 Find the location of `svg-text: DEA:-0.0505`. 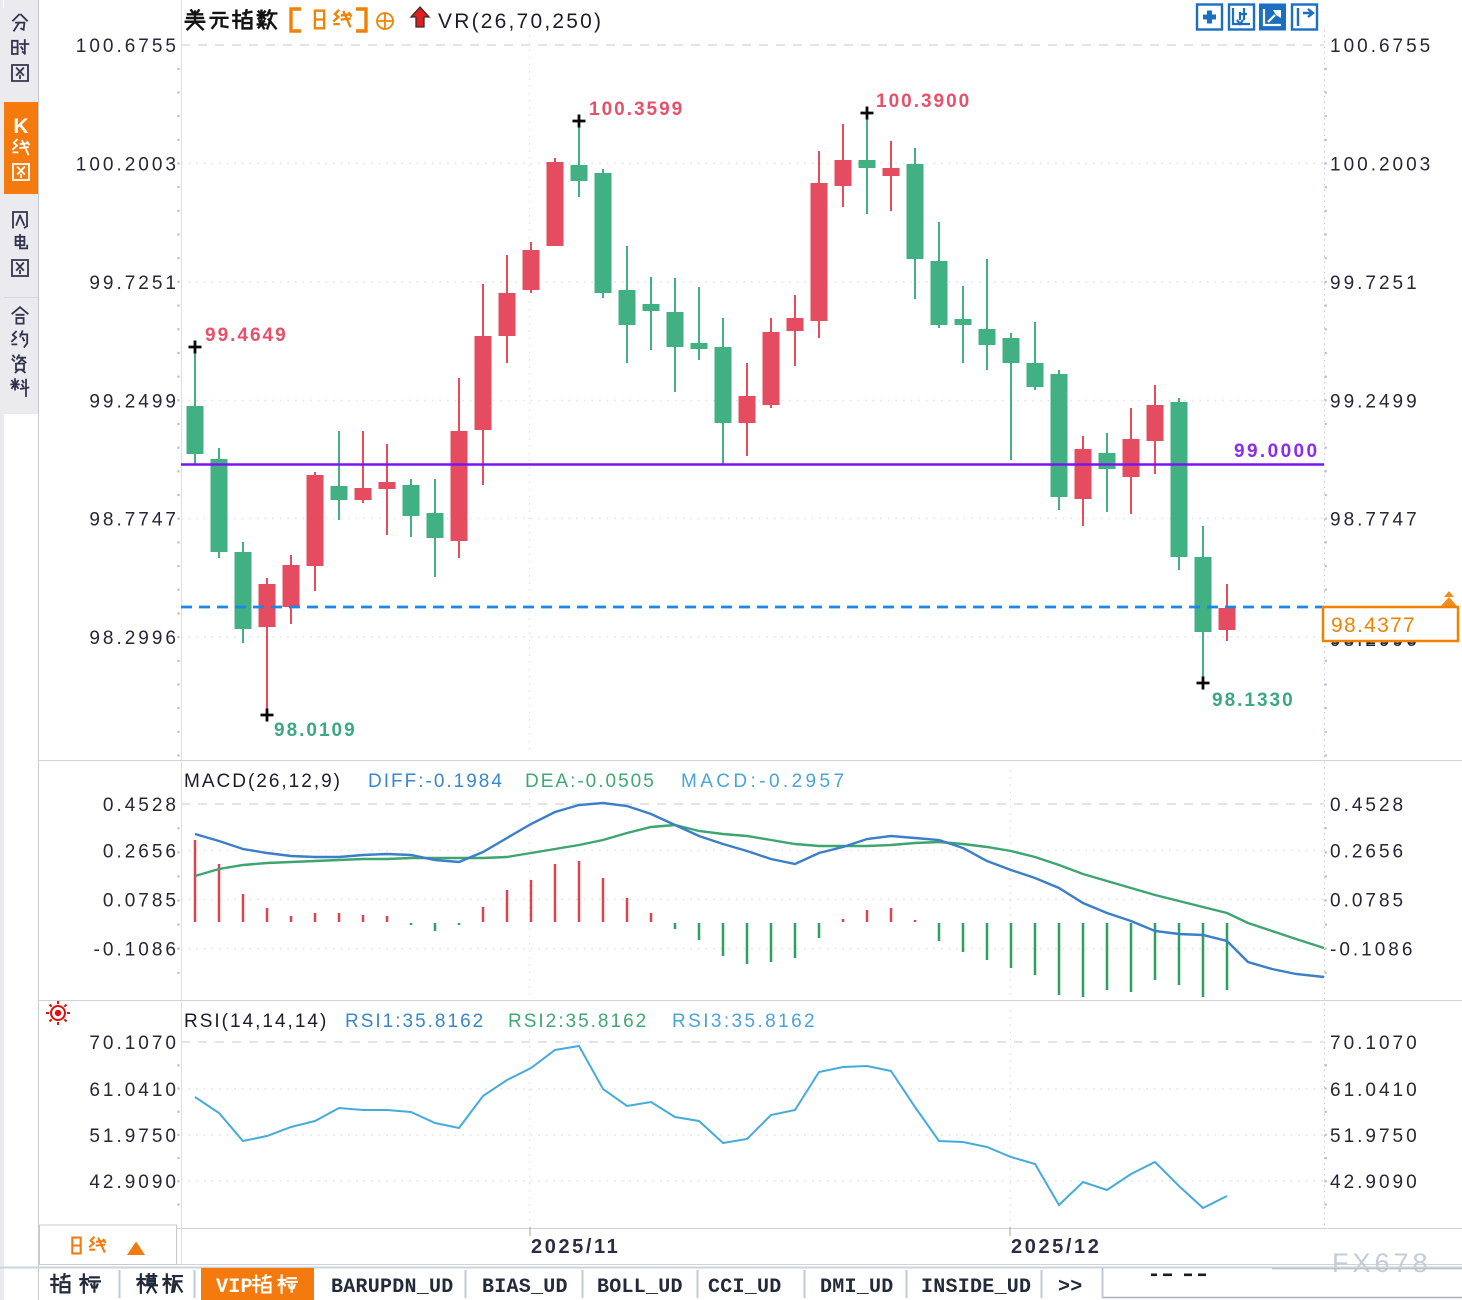

svg-text: DEA:-0.0505 is located at coordinates (590, 781).